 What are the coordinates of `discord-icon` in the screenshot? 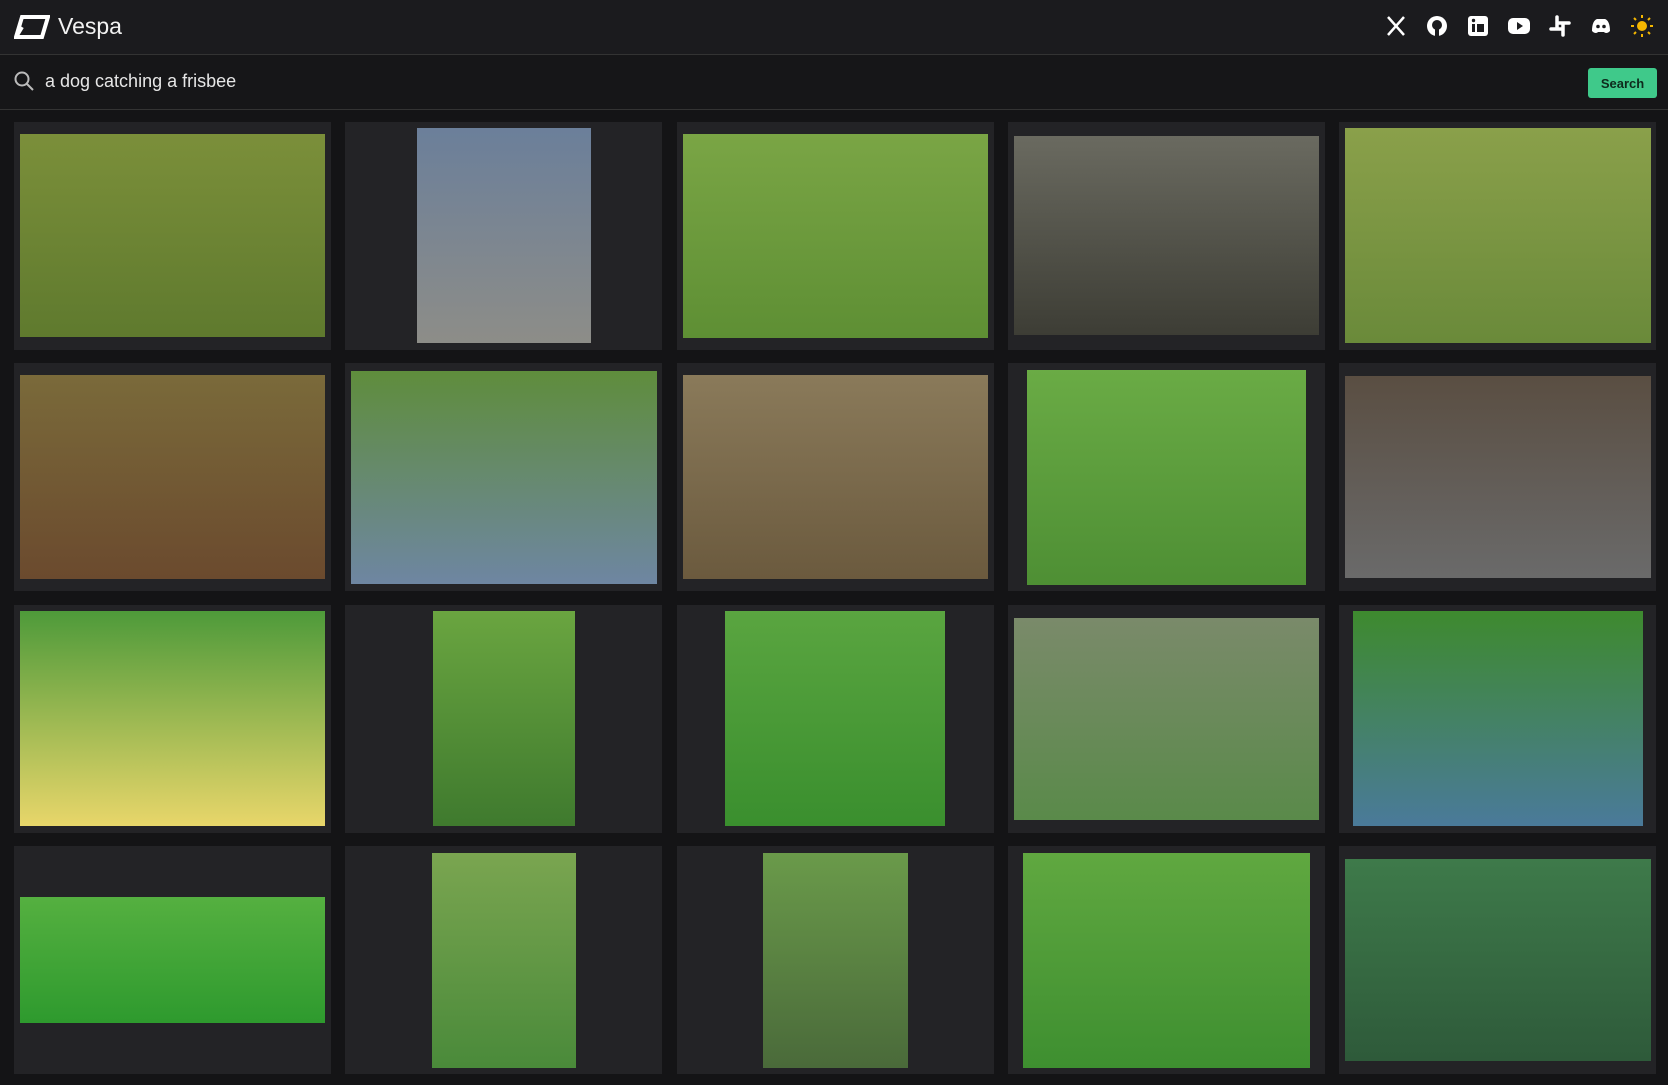 It's located at (1601, 26).